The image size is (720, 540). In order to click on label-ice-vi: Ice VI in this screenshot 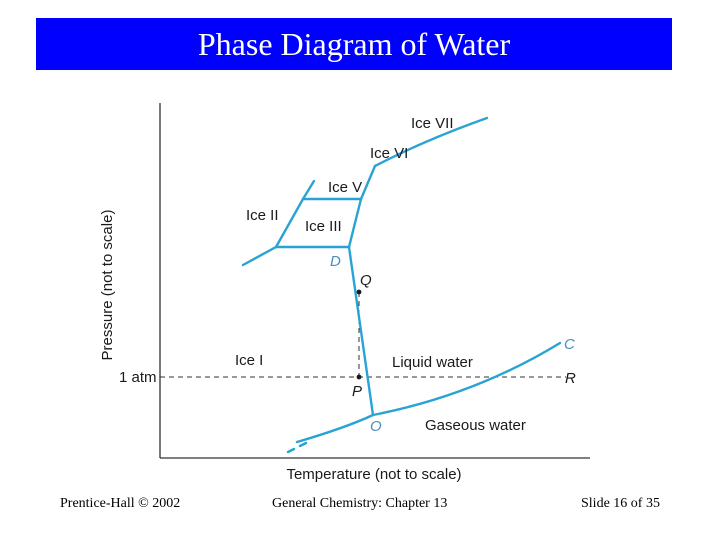, I will do `click(389, 153)`.